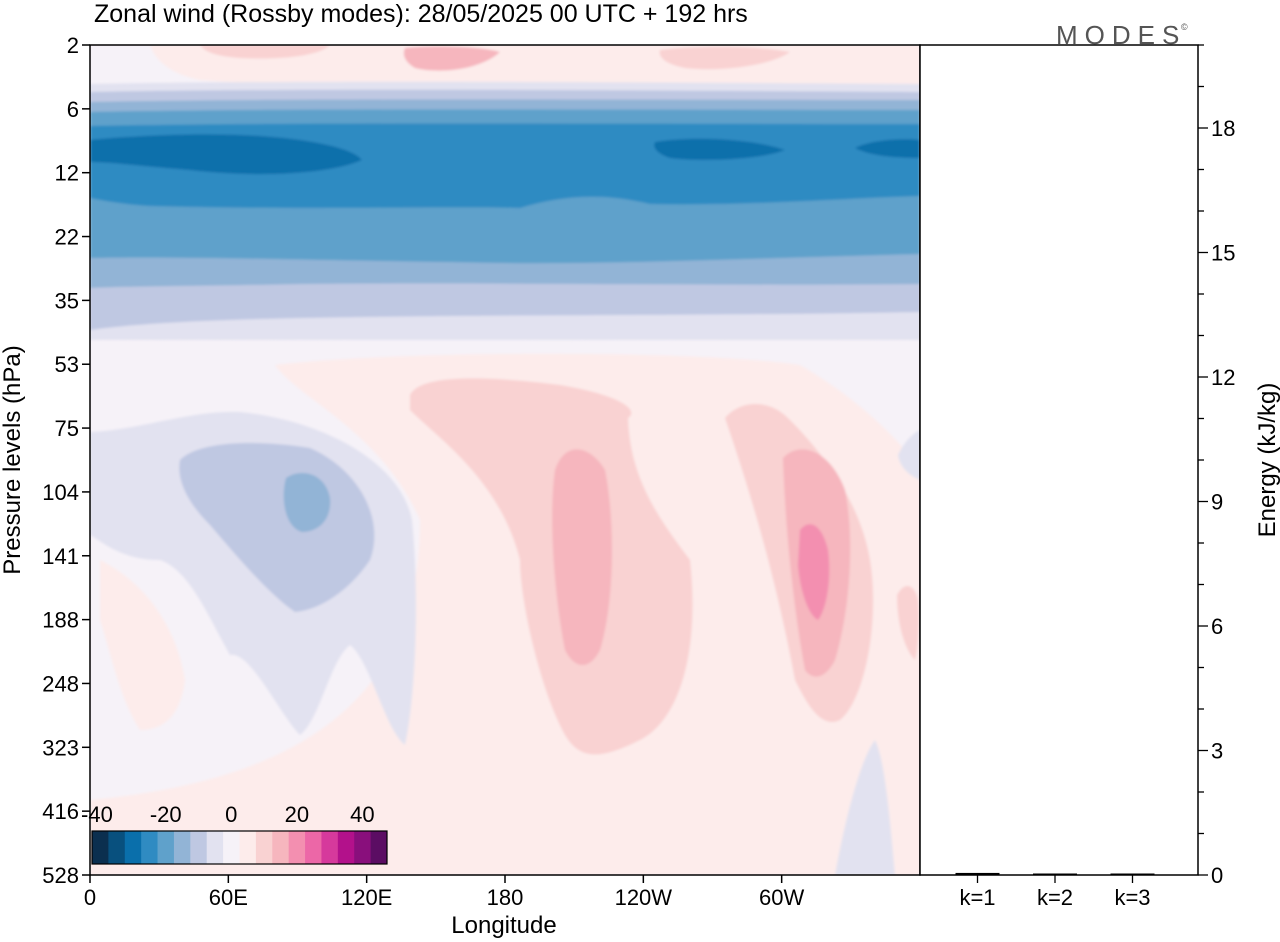 The width and height of the screenshot is (1280, 942). What do you see at coordinates (90, 897) in the screenshot?
I see `x-tick-label: 0` at bounding box center [90, 897].